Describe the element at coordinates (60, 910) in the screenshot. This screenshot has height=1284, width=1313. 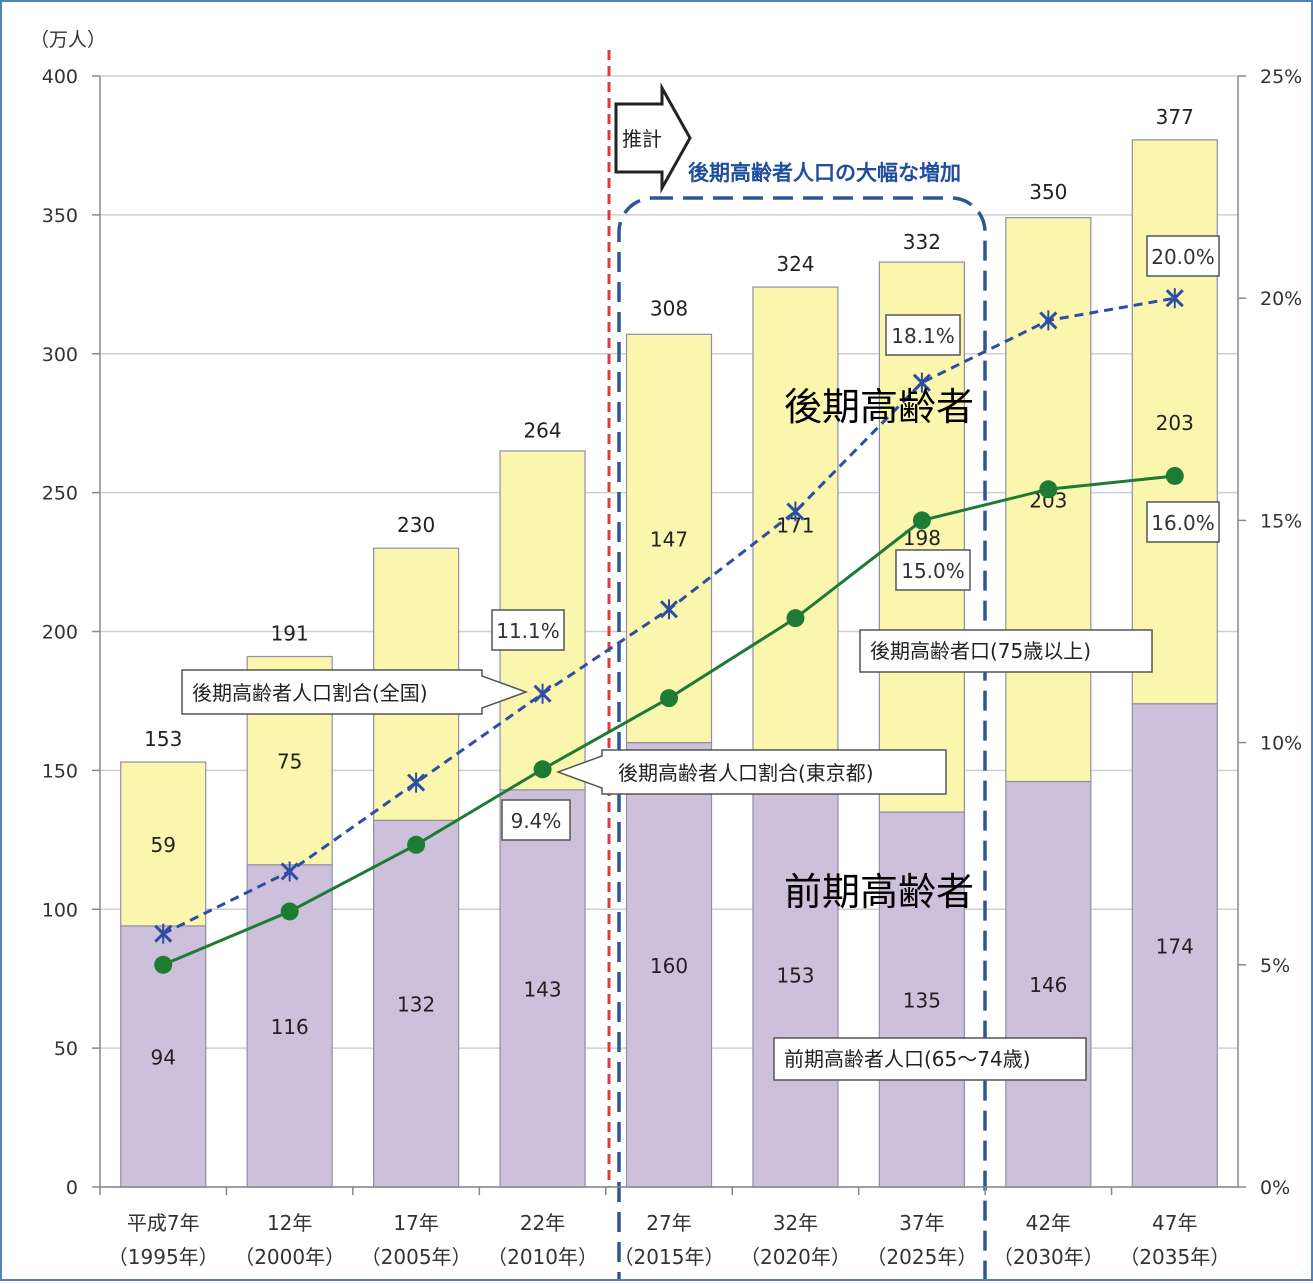
I see `y-tick-label: 100` at that location.